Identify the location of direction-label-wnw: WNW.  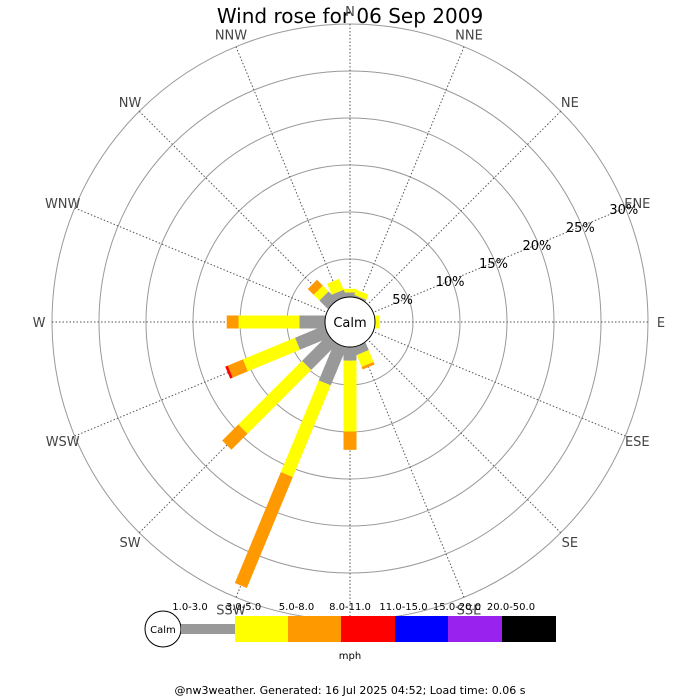
(63, 204).